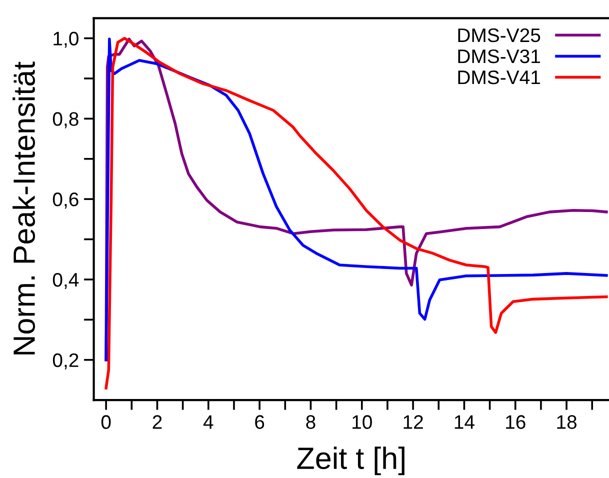 Image resolution: width=609 pixels, height=478 pixels. I want to click on x-tick-label: 2, so click(157, 422).